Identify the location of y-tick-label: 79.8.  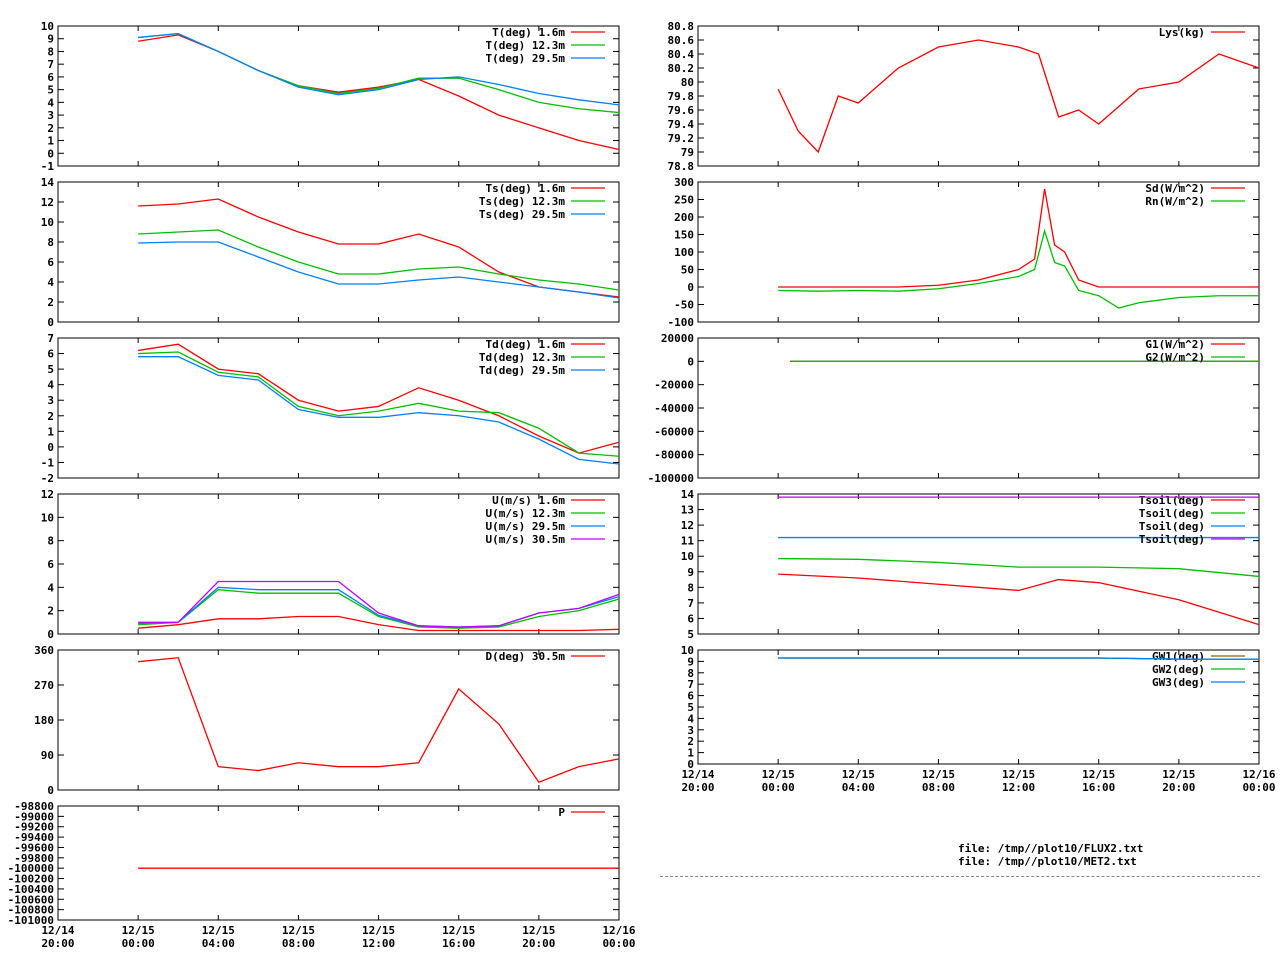
(681, 96).